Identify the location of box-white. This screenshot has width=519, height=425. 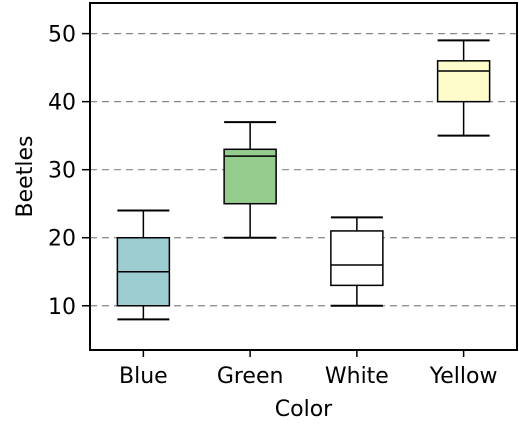
(357, 261).